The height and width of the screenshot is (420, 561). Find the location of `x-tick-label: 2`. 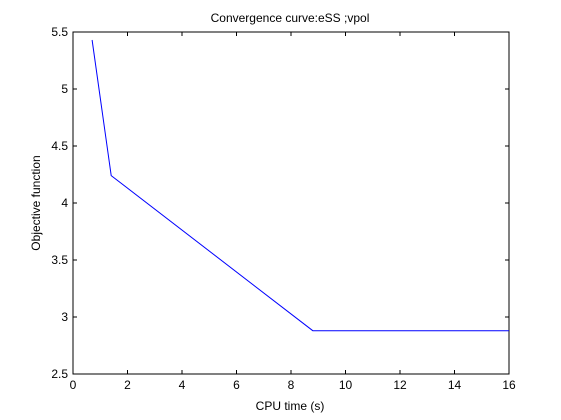

x-tick-label: 2 is located at coordinates (127, 385).